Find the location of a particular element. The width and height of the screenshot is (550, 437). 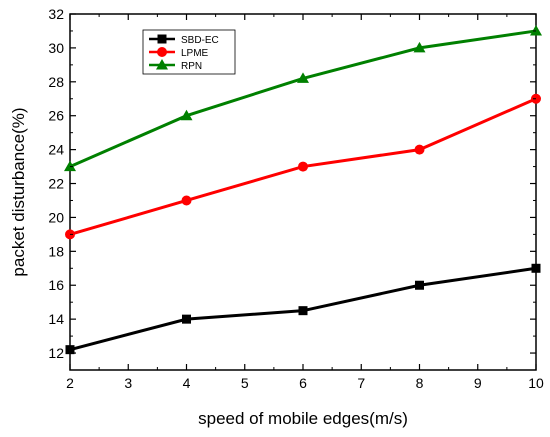

legend-label: SBD-EC is located at coordinates (200, 40).